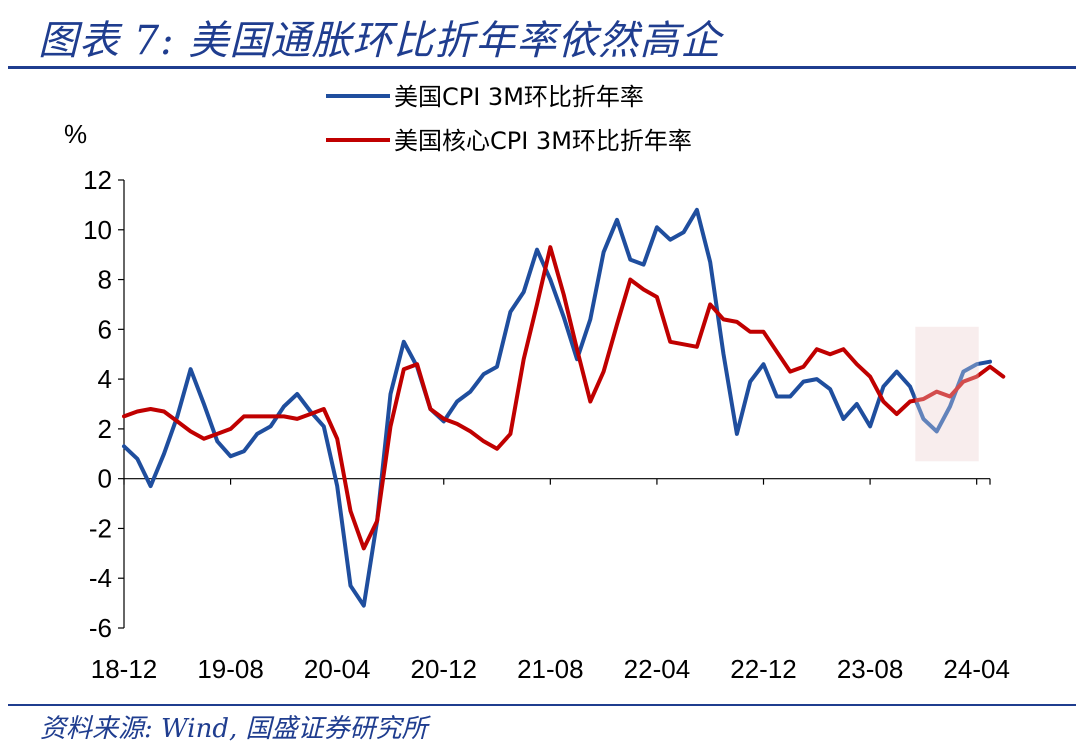 The height and width of the screenshot is (745, 1080). What do you see at coordinates (105, 280) in the screenshot?
I see `y-tick-label: 8` at bounding box center [105, 280].